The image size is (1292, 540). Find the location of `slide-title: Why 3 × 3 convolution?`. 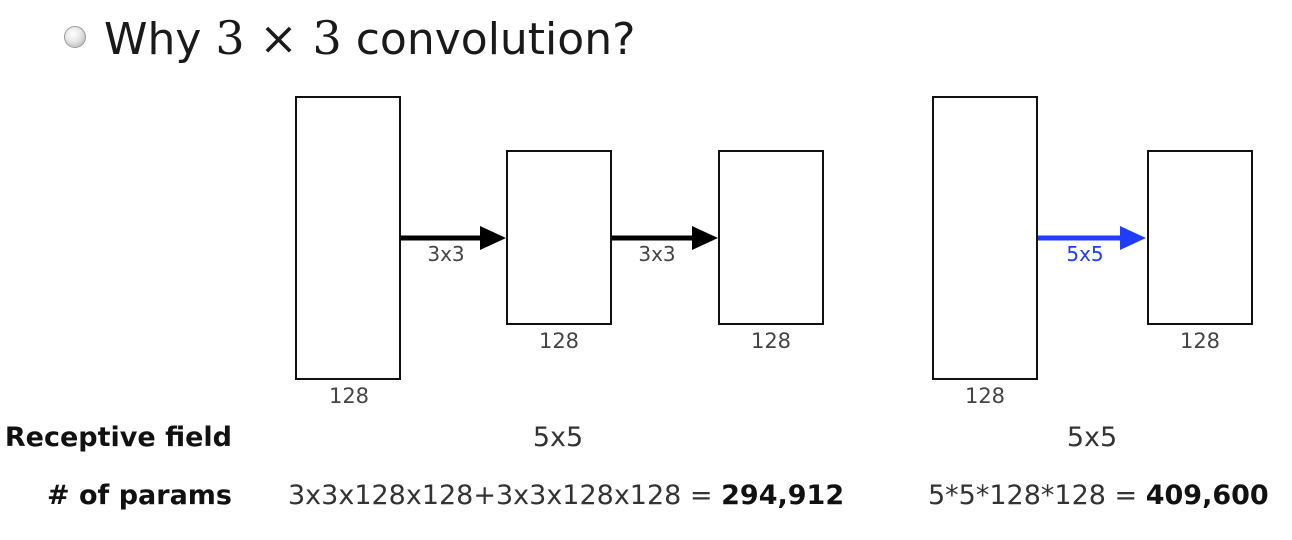

slide-title: Why 3 × 3 convolution? is located at coordinates (369, 39).